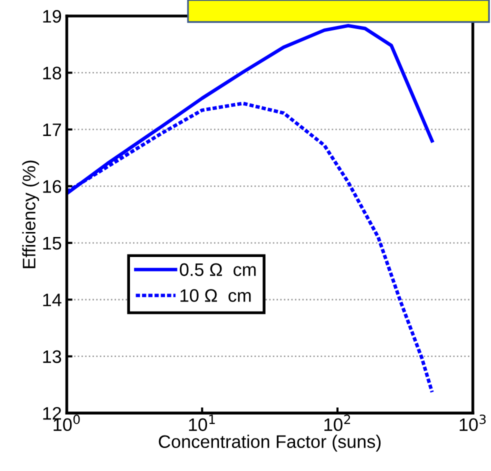  What do you see at coordinates (473, 423) in the screenshot?
I see `x-tick-label: 10$^{3}$` at bounding box center [473, 423].